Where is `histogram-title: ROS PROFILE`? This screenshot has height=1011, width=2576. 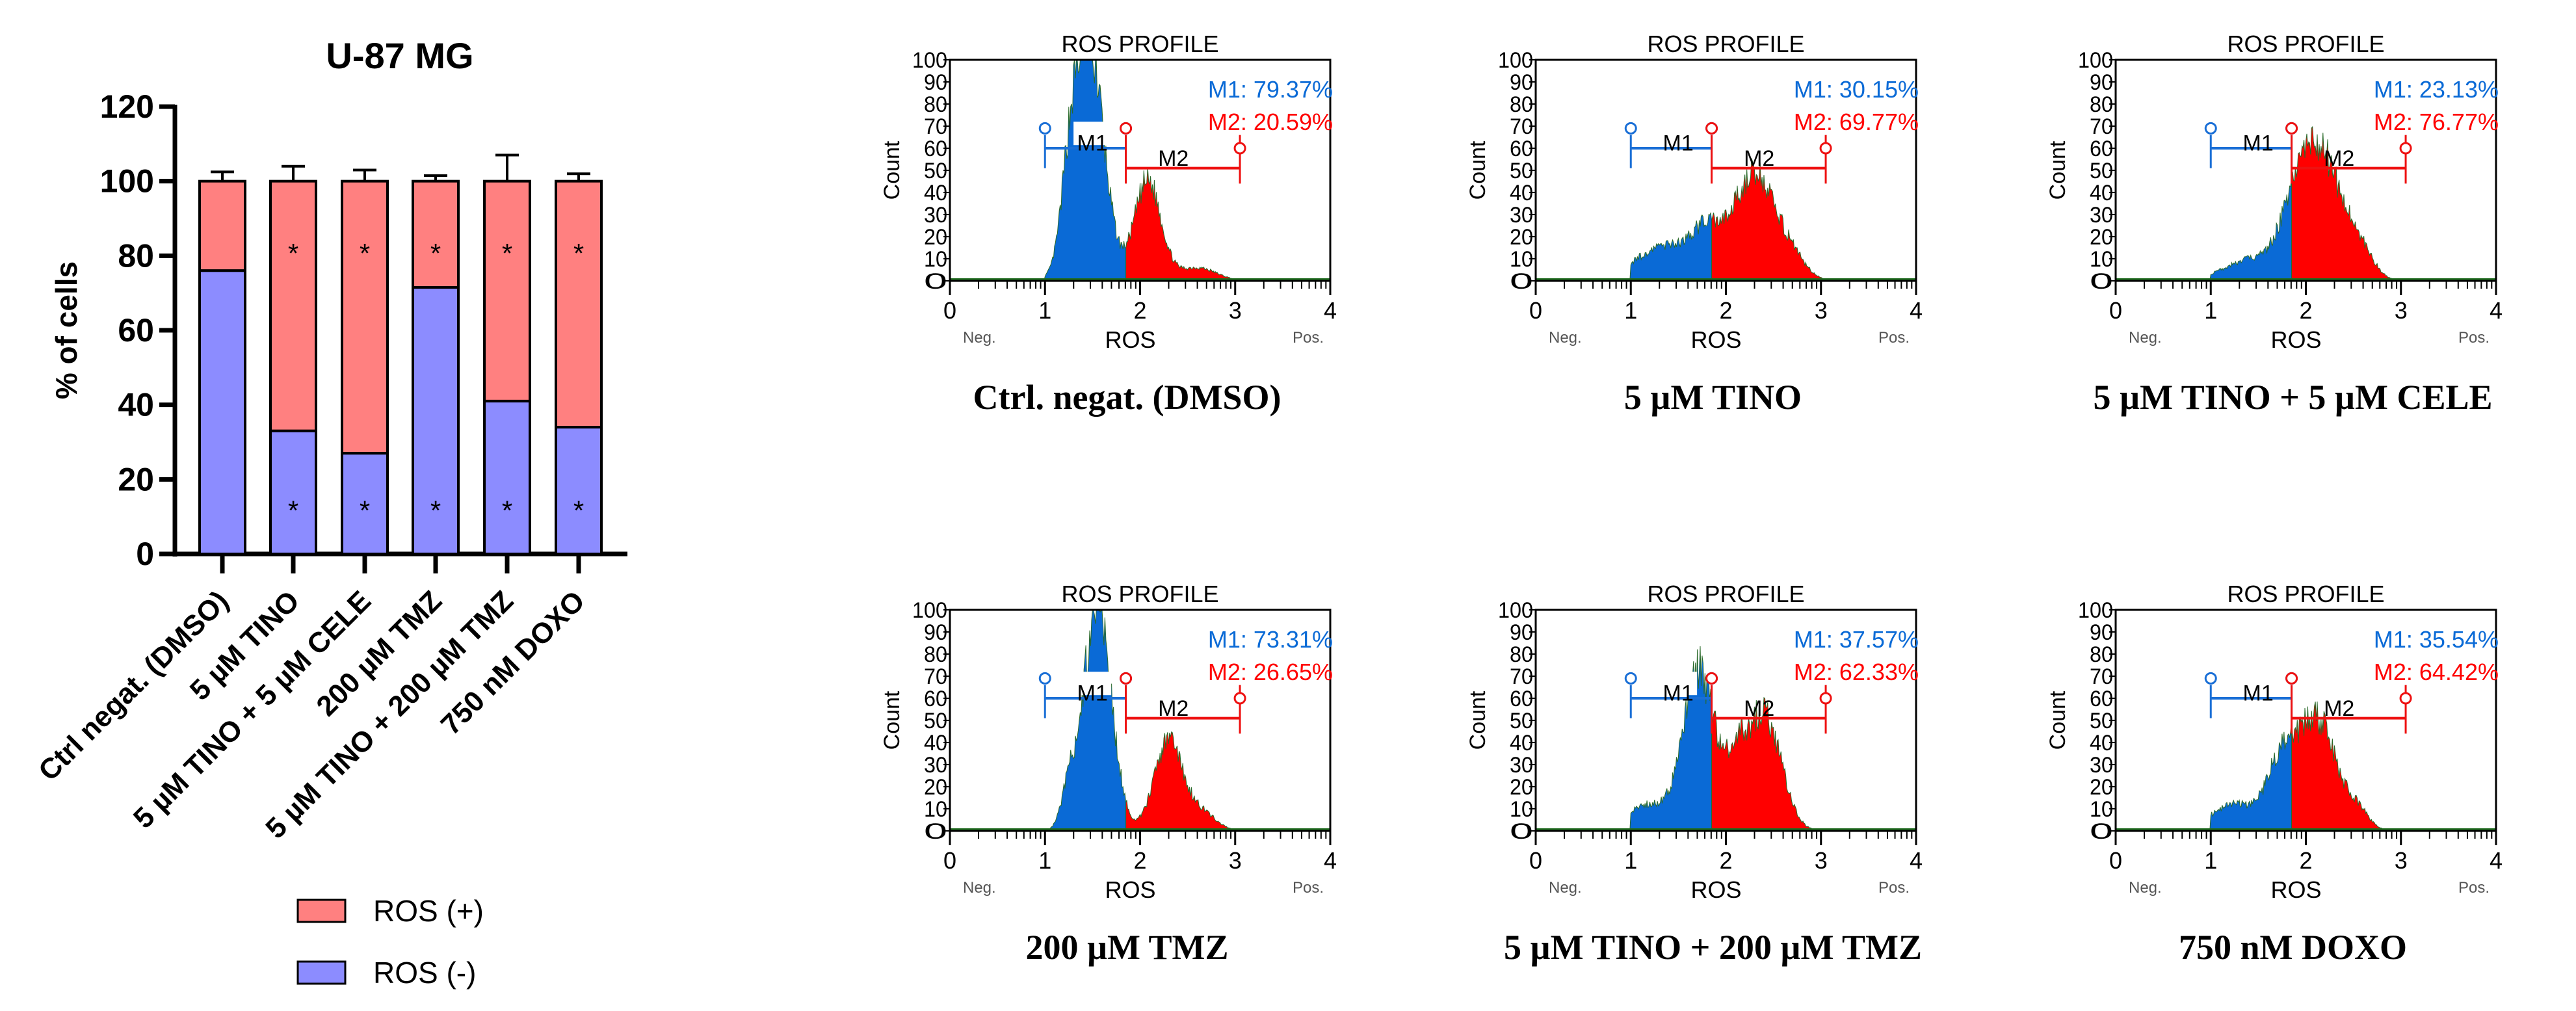 histogram-title: ROS PROFILE is located at coordinates (2305, 594).